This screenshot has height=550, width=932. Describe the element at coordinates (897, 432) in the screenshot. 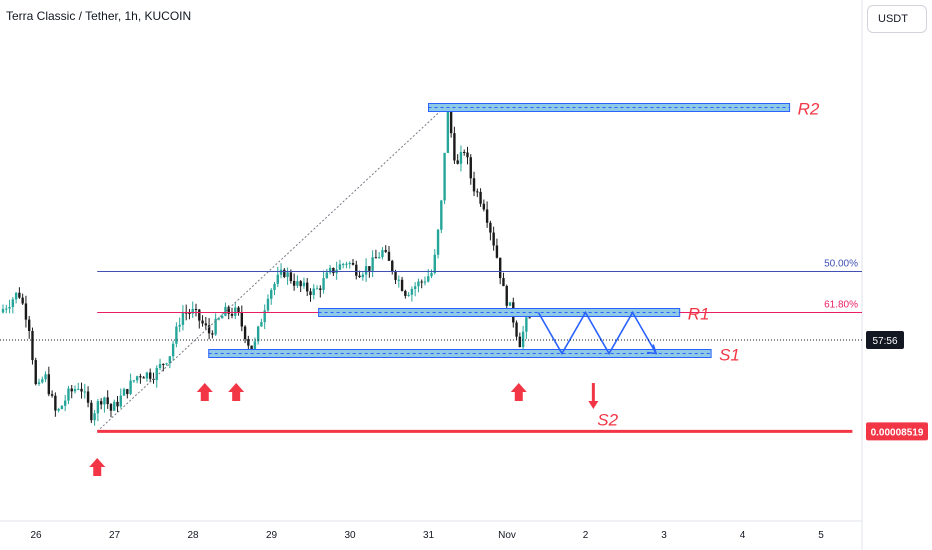

I see `s2-price-text: 0.00008519` at that location.